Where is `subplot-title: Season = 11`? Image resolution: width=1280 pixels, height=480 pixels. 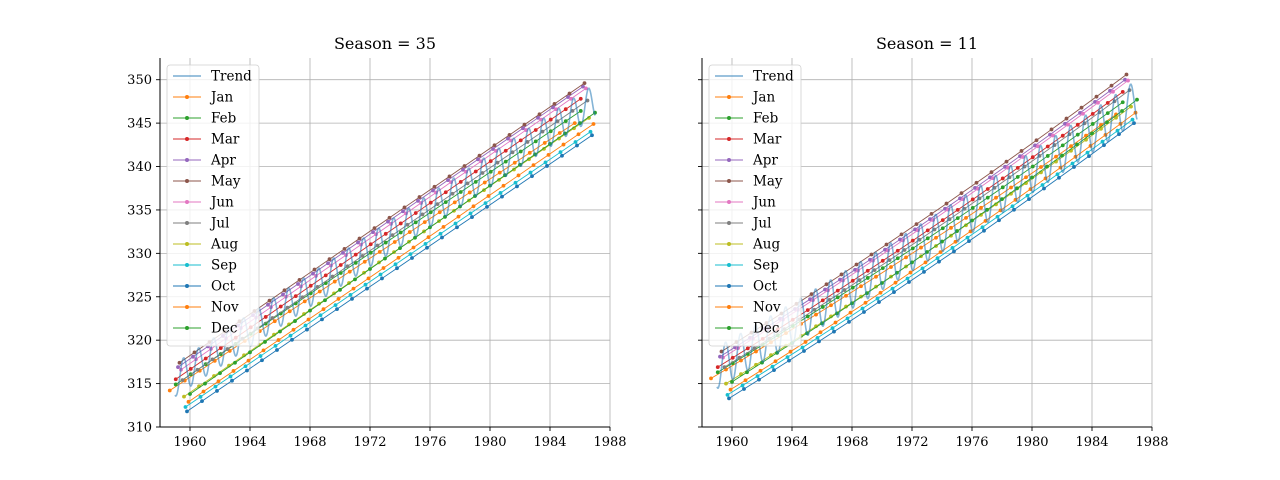 subplot-title: Season = 11 is located at coordinates (927, 43).